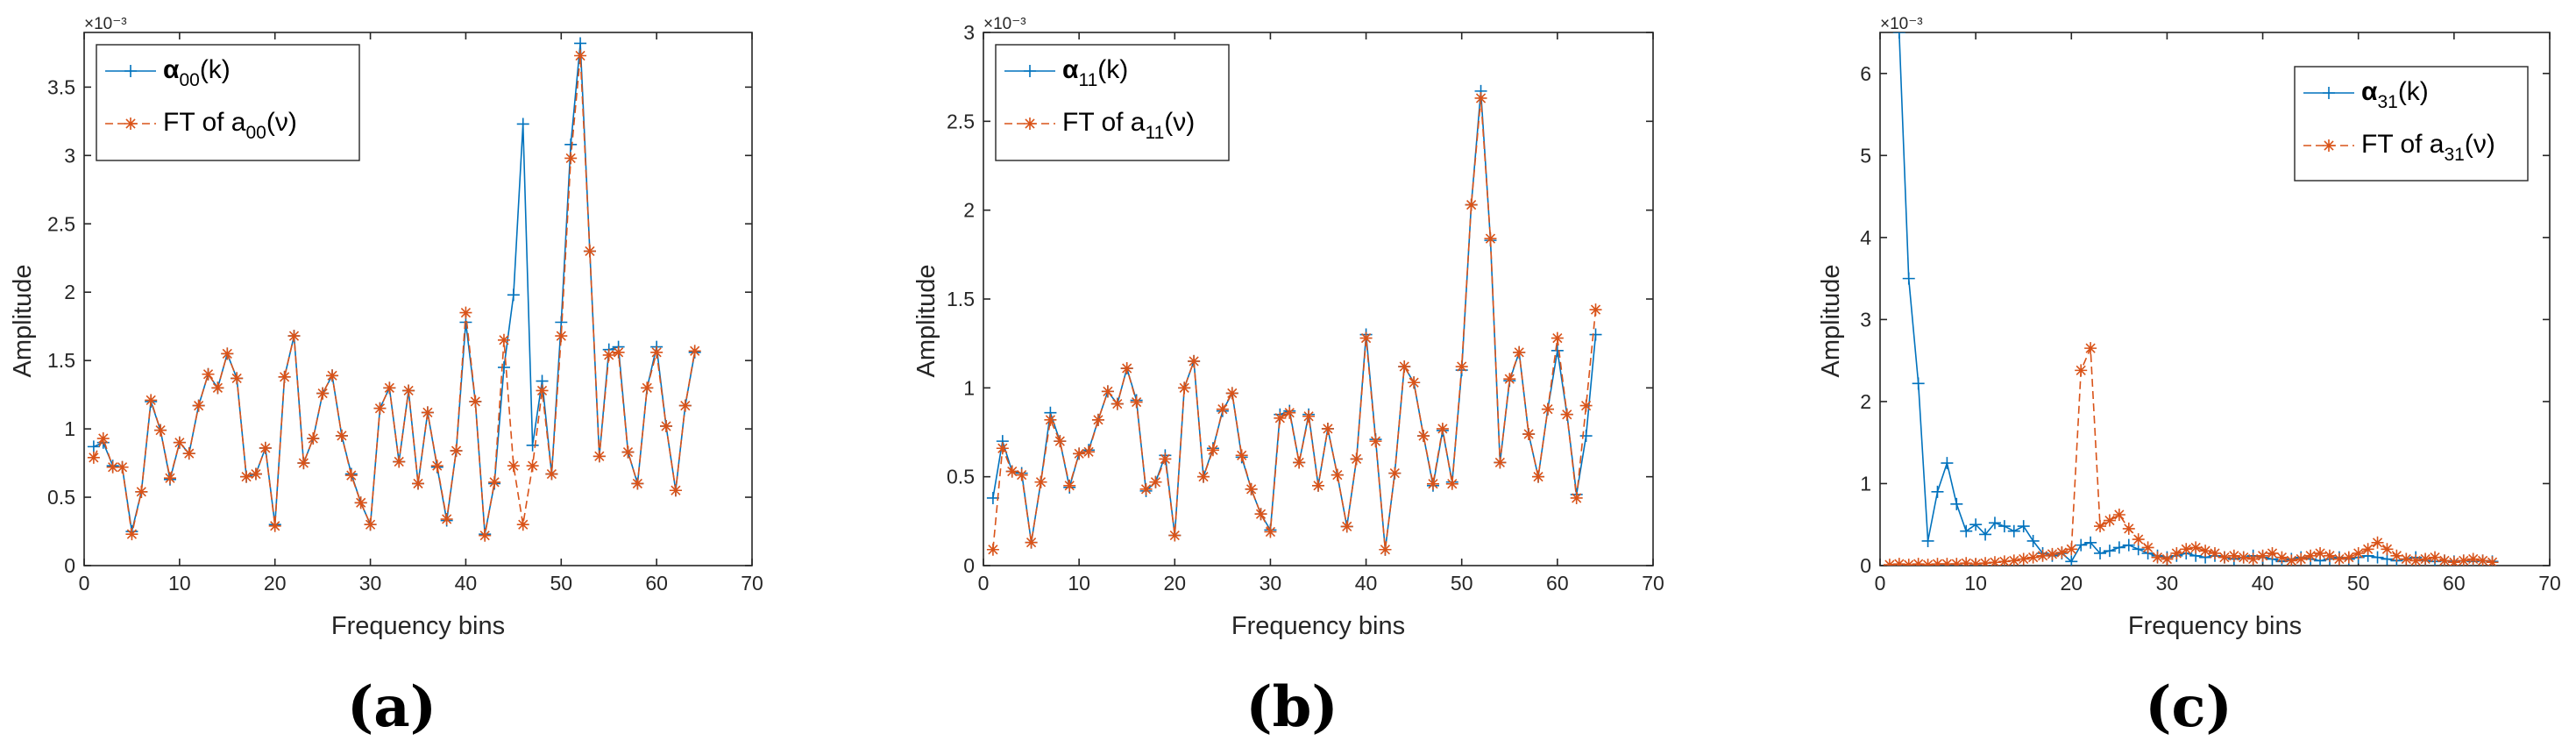  Describe the element at coordinates (2329, 93) in the screenshot. I see `legend-marker-plus` at that location.